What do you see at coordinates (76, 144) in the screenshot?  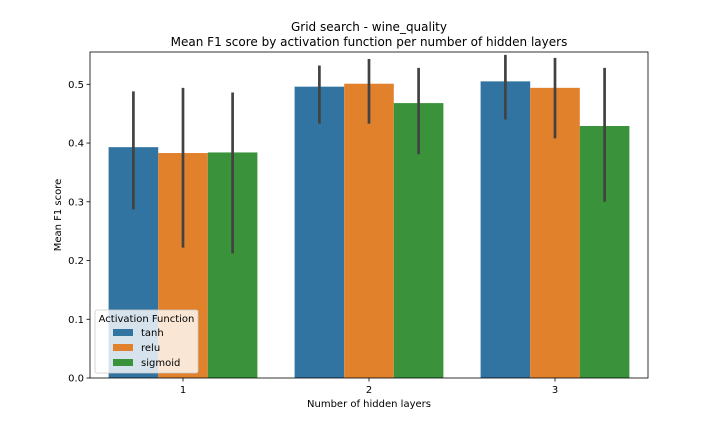 I see `y-tick-label: 0.4` at bounding box center [76, 144].